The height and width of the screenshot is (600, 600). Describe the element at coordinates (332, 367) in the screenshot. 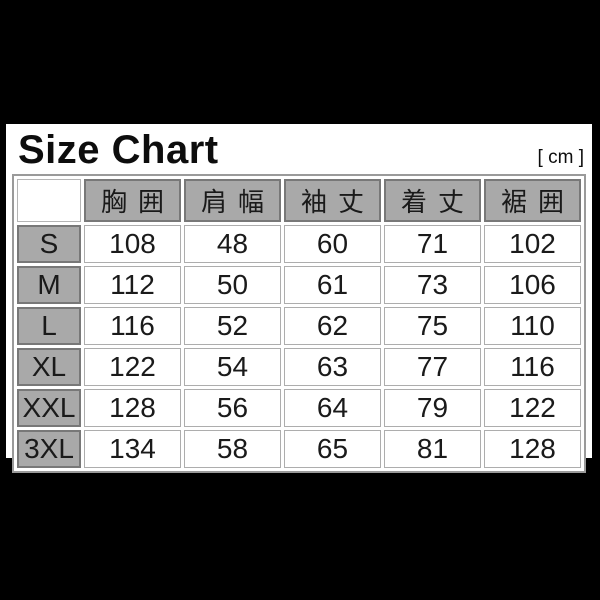

I see `measurement-cell: 63` at that location.